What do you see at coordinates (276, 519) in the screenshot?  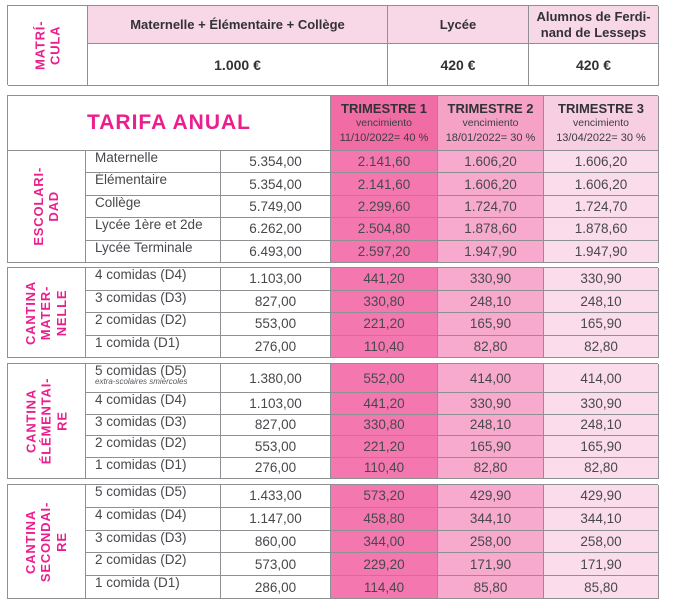 I see `annual-value-cell: 1.147,00` at bounding box center [276, 519].